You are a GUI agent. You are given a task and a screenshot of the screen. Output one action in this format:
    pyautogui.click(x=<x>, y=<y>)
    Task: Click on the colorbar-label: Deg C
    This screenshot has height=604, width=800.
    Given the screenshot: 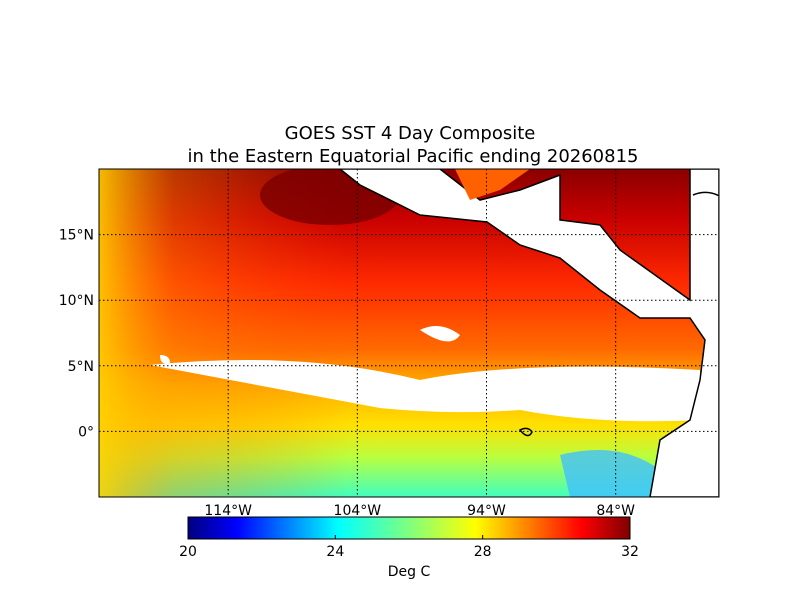 What is the action you would take?
    pyautogui.click(x=409, y=572)
    